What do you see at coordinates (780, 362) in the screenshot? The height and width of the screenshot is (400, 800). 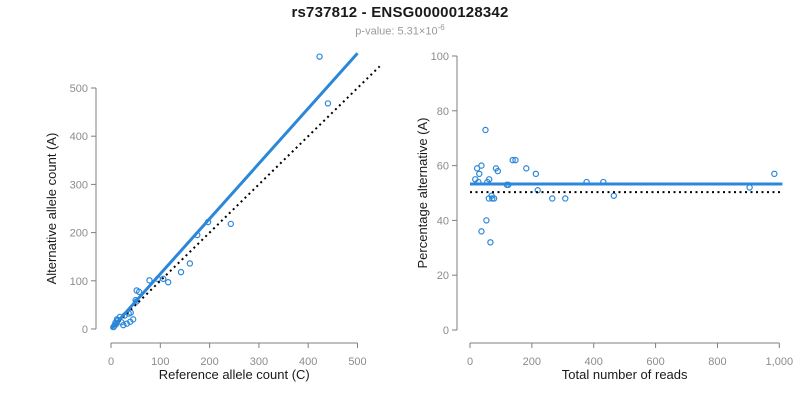 I see `x-tick-label: 1,000` at bounding box center [780, 362].